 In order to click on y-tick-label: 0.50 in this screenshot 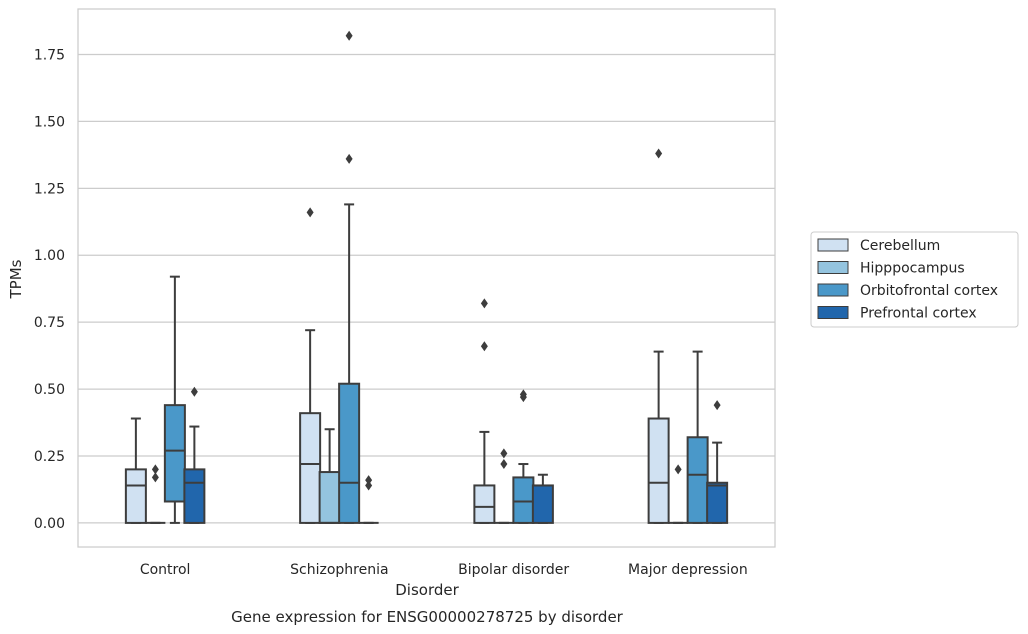, I will do `click(49, 390)`.